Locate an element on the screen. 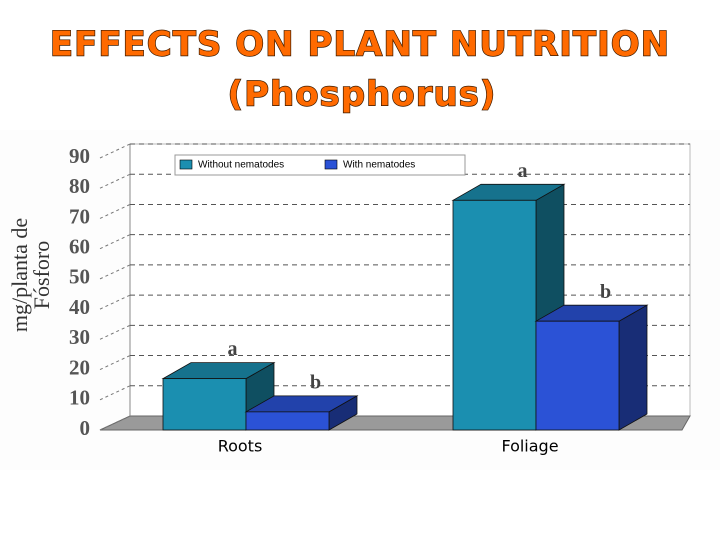 The height and width of the screenshot is (540, 720). legend: Without nematodes With nematodes is located at coordinates (320, 165).